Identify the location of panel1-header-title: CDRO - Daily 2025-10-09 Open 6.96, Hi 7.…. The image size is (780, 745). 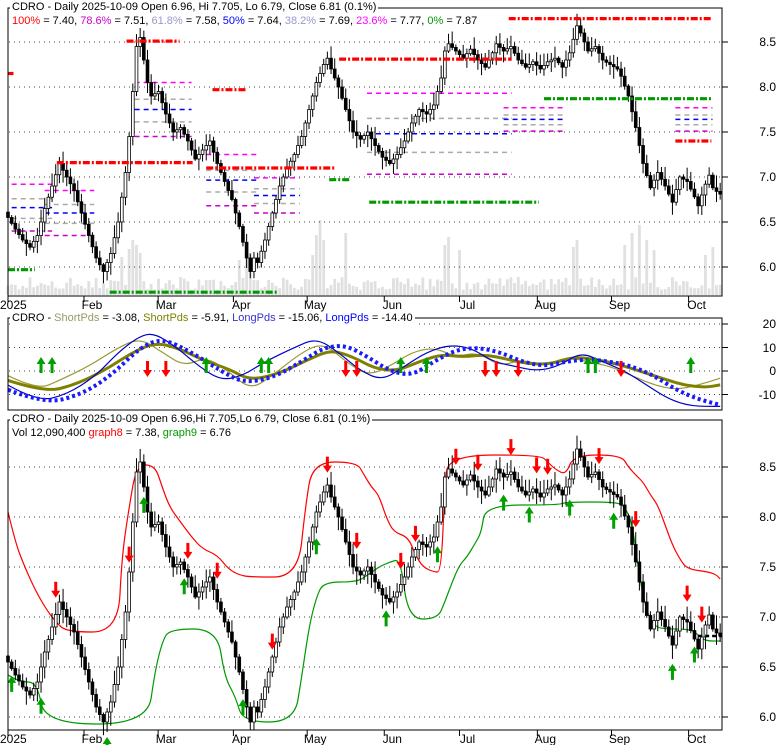
(194, 7).